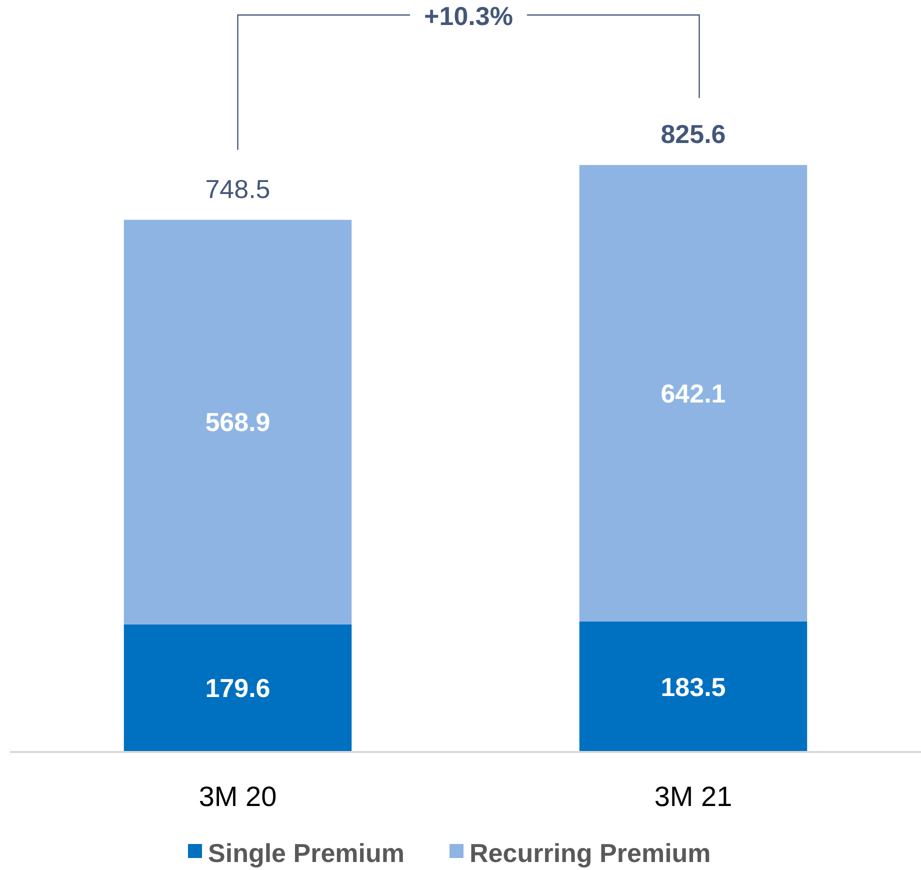 The width and height of the screenshot is (921, 870). I want to click on x-tick-label: 3M 20, so click(237, 796).